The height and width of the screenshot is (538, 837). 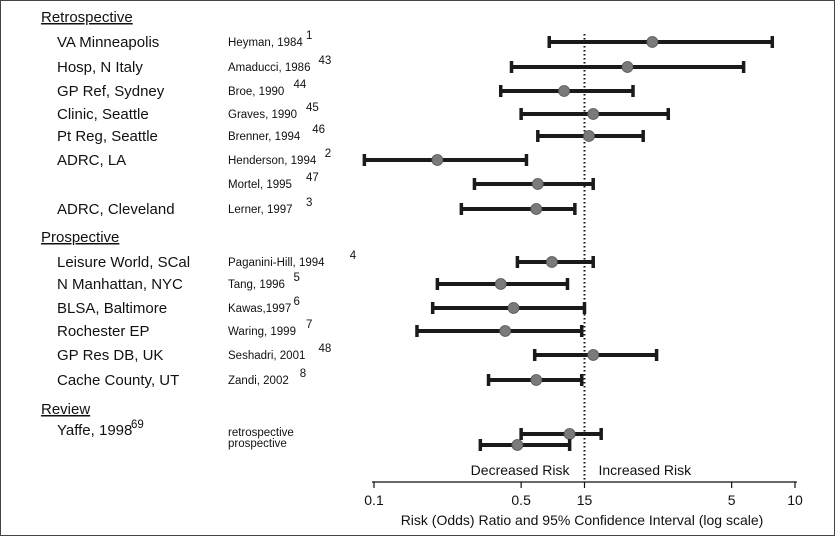 I want to click on study-site: BLSA, Baltimore, so click(x=112, y=308).